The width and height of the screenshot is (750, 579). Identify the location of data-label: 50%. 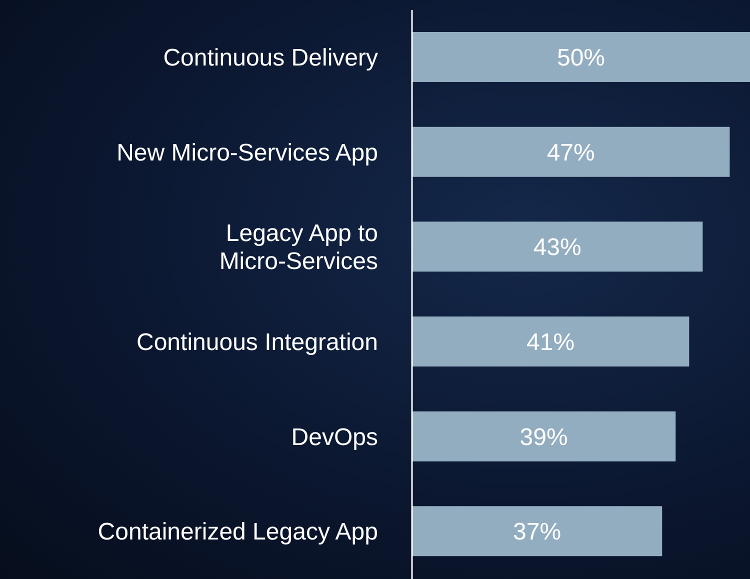
(581, 58).